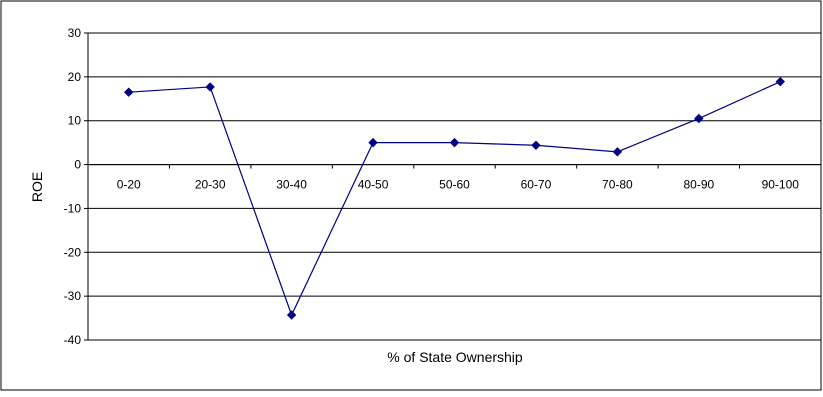  Describe the element at coordinates (75, 77) in the screenshot. I see `y-tick-label: 20` at that location.